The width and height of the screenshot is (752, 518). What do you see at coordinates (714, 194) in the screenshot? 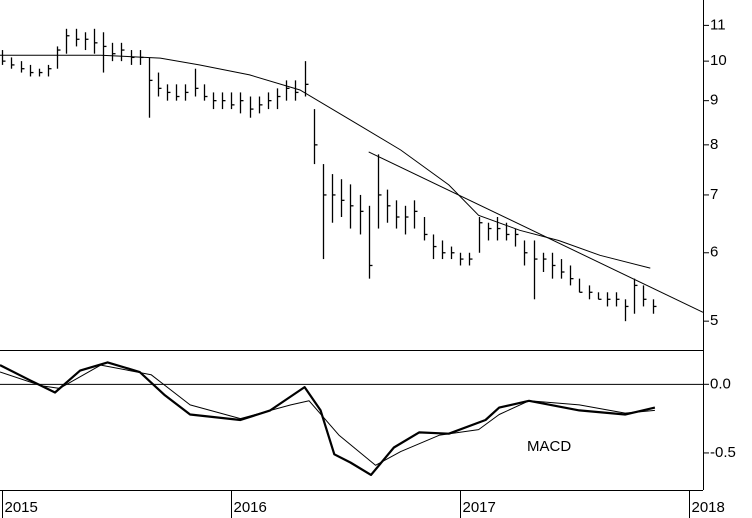
I see `y-tick-label: 7` at bounding box center [714, 194].